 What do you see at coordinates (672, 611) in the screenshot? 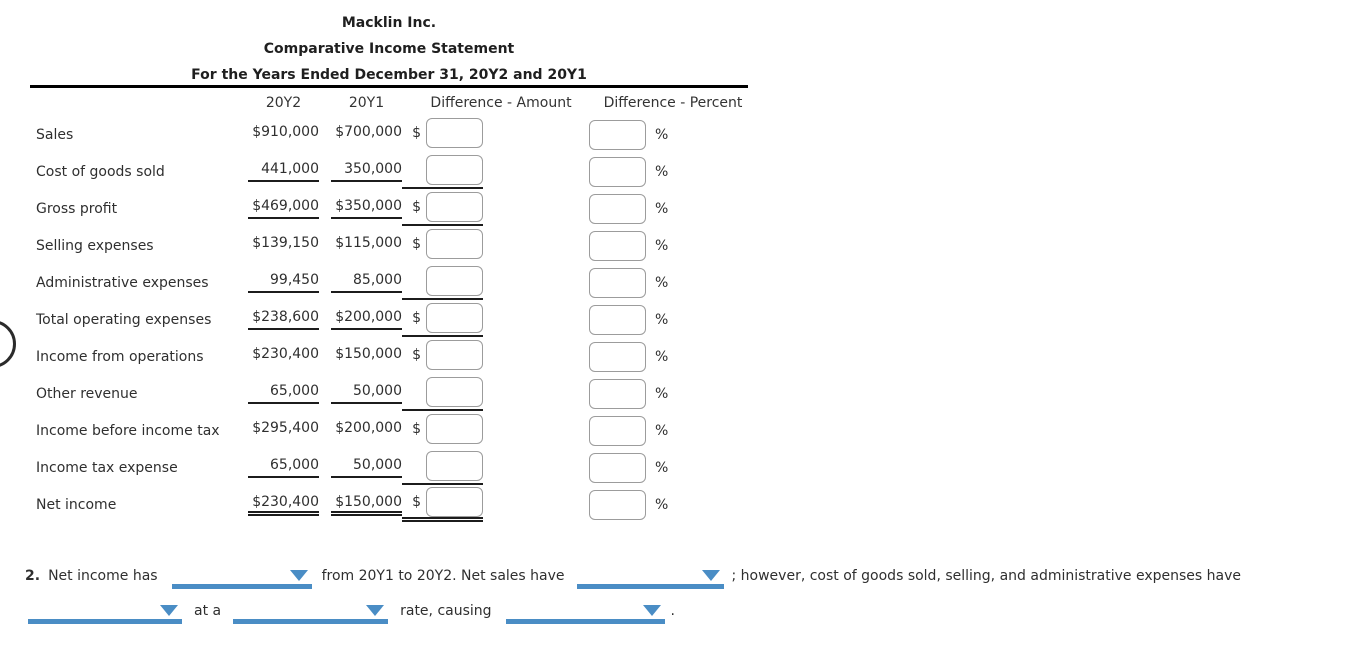
I see `question-text-6: .` at bounding box center [672, 611].